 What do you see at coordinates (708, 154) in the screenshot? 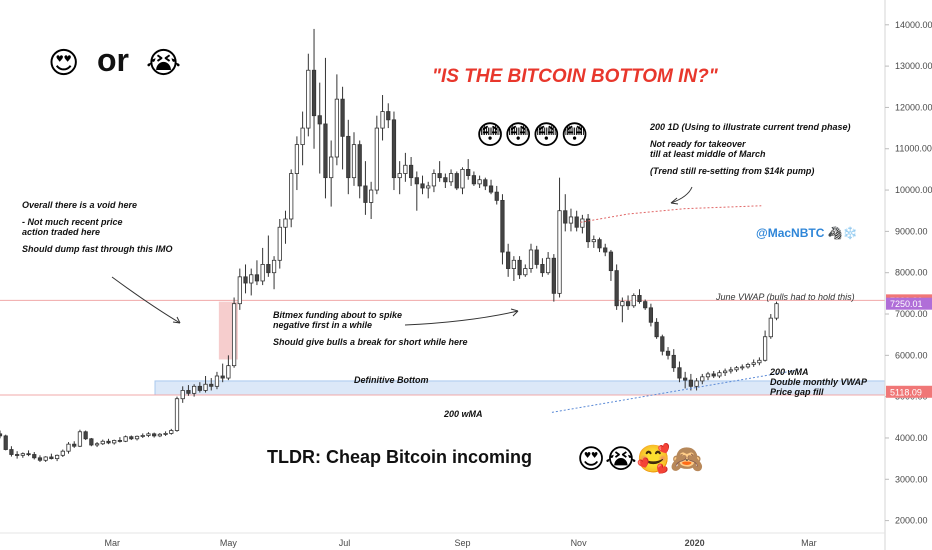
I see `ma-1d-note-line-3: till at least middle of March` at bounding box center [708, 154].